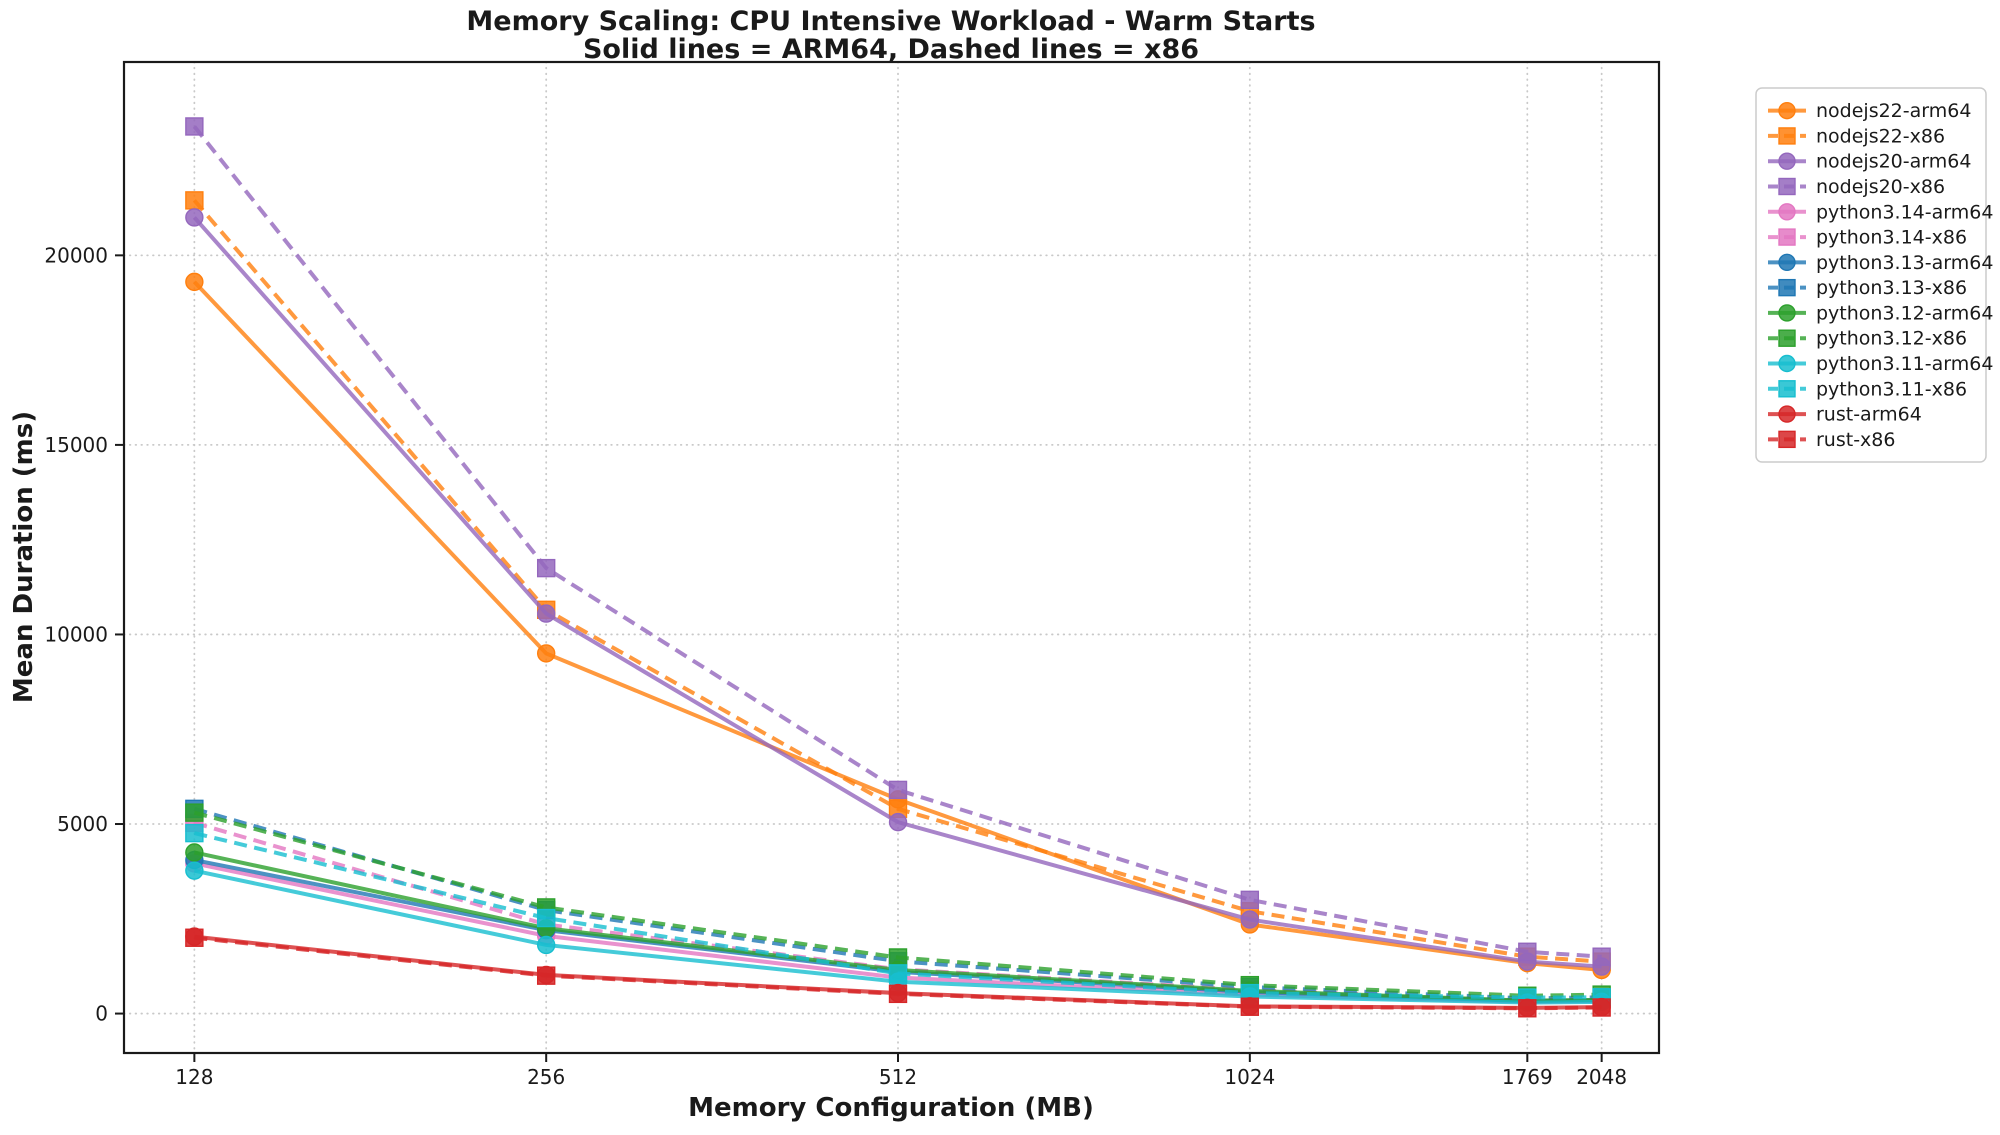 Image resolution: width=2000 pixels, height=1135 pixels. I want to click on series-line-python3.12-x86, so click(897, 904).